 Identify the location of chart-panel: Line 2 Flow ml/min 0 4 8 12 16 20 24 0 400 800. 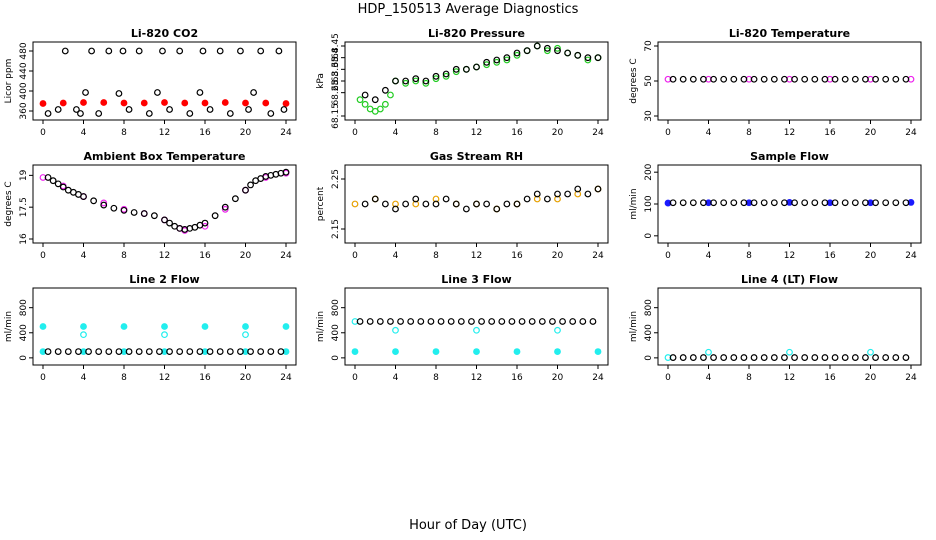
(150, 328).